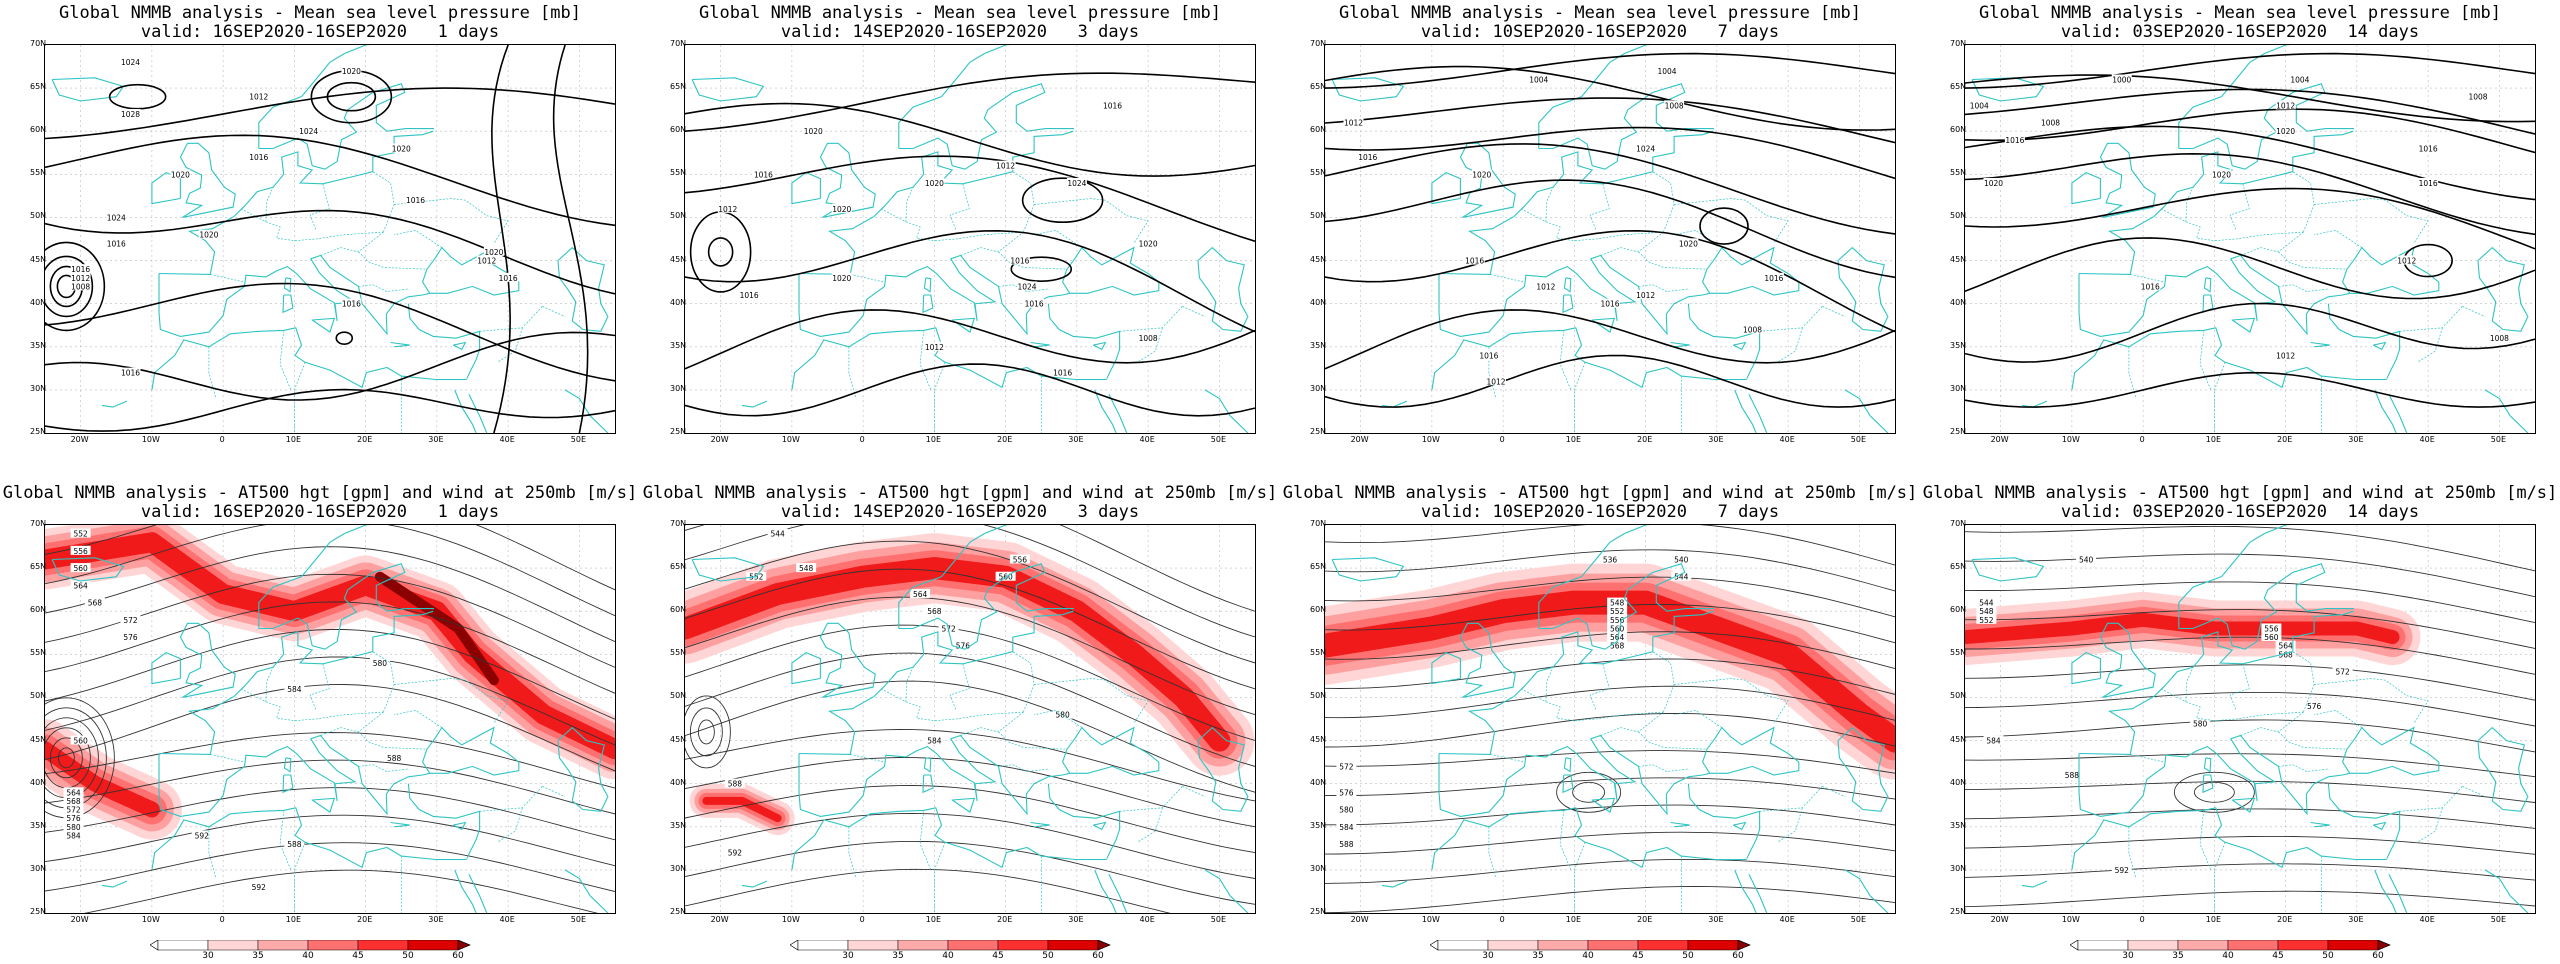 The image size is (2560, 964). What do you see at coordinates (1346, 766) in the screenshot?
I see `contour-label: 572` at bounding box center [1346, 766].